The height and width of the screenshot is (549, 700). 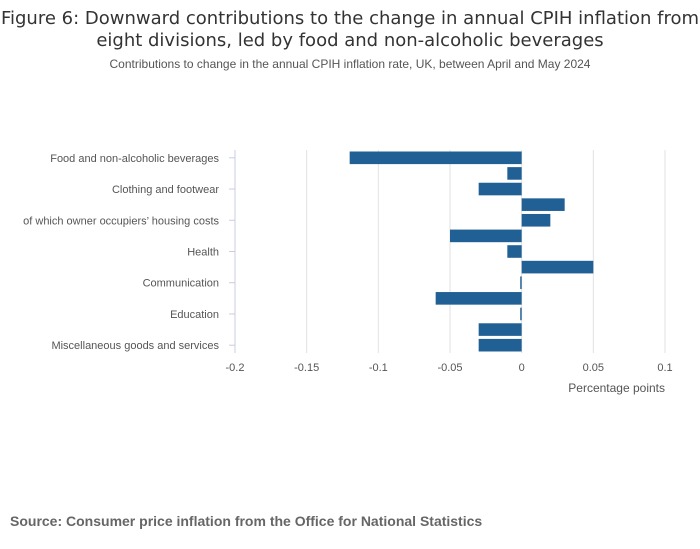 What do you see at coordinates (378, 368) in the screenshot?
I see `x-tick-label: -0.1` at bounding box center [378, 368].